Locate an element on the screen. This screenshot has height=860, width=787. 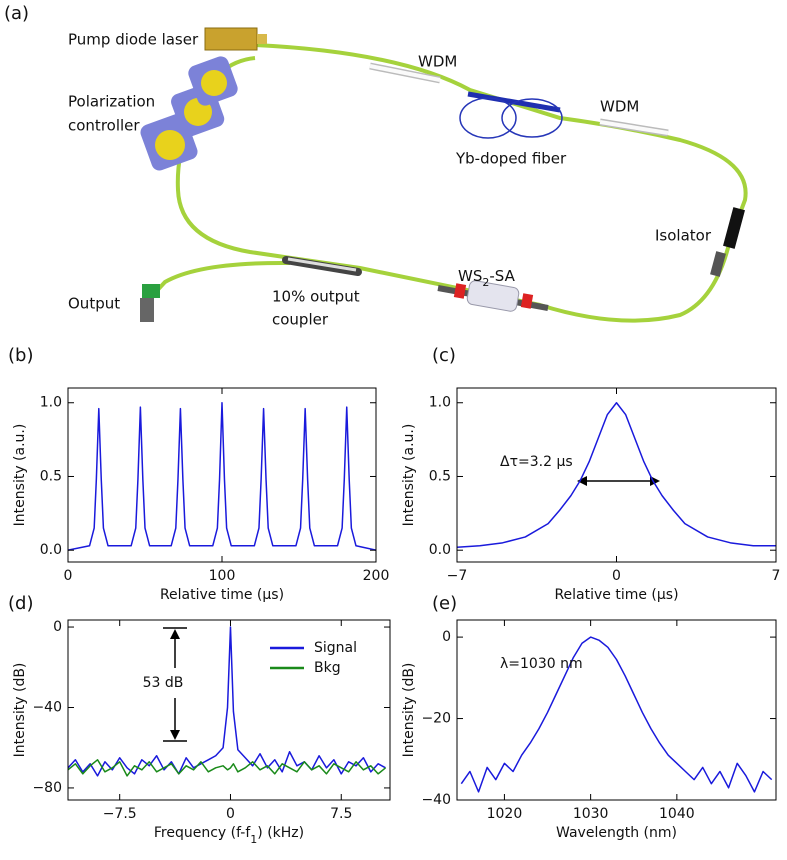
panel-label: (a) is located at coordinates (16, 13).